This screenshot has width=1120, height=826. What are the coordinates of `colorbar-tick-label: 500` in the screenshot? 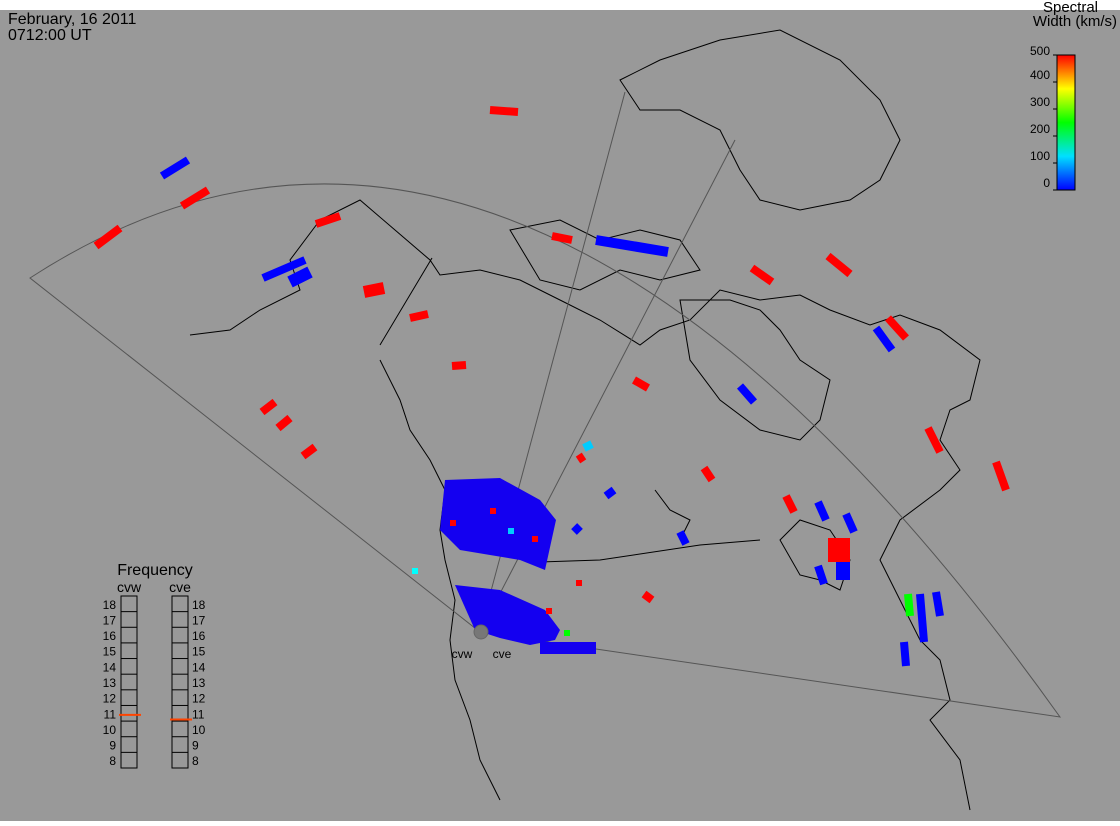 It's located at (1040, 51).